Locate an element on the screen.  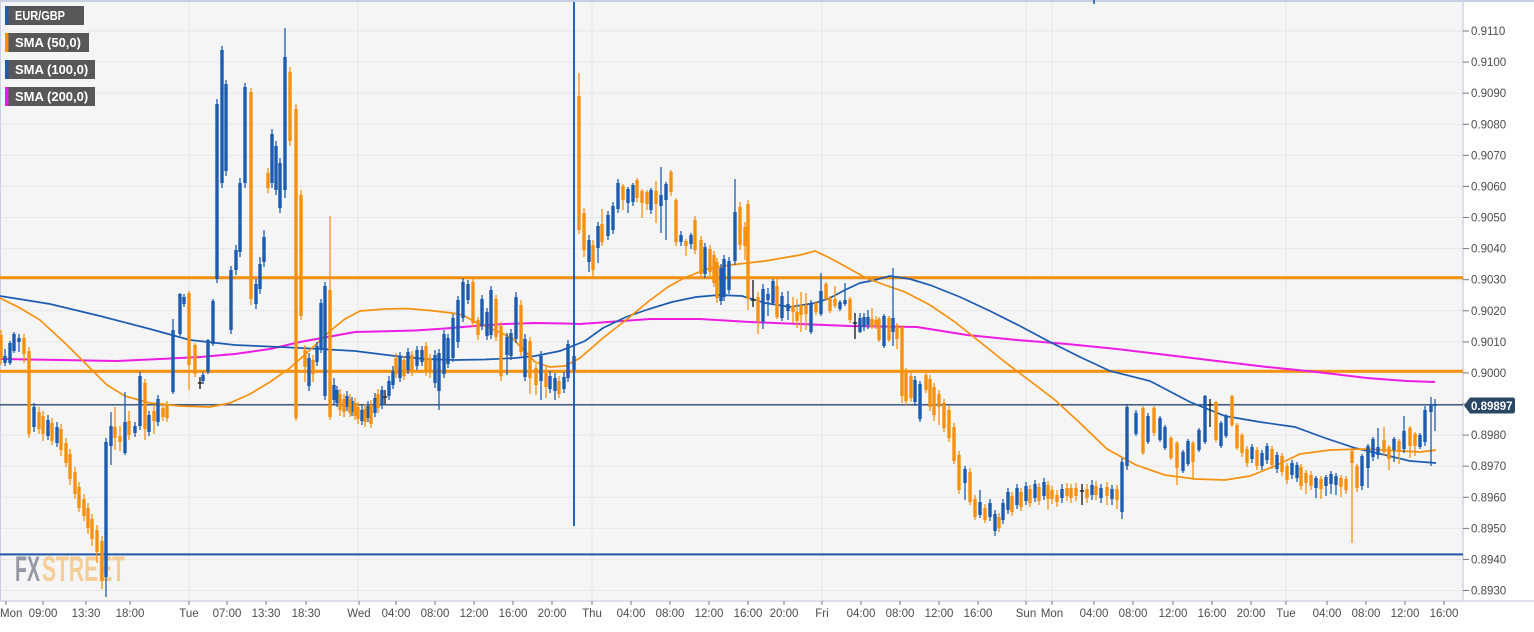
svg-text: 0.9110 is located at coordinates (1488, 32).